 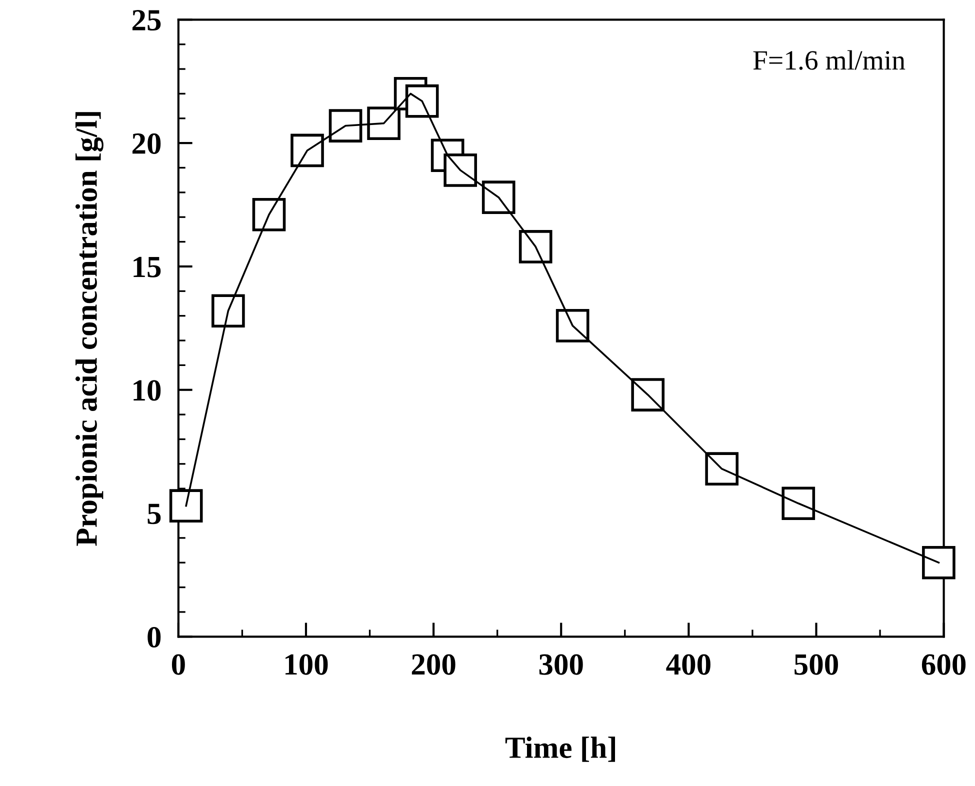 What do you see at coordinates (147, 267) in the screenshot?
I see `y-tick-label: 15` at bounding box center [147, 267].